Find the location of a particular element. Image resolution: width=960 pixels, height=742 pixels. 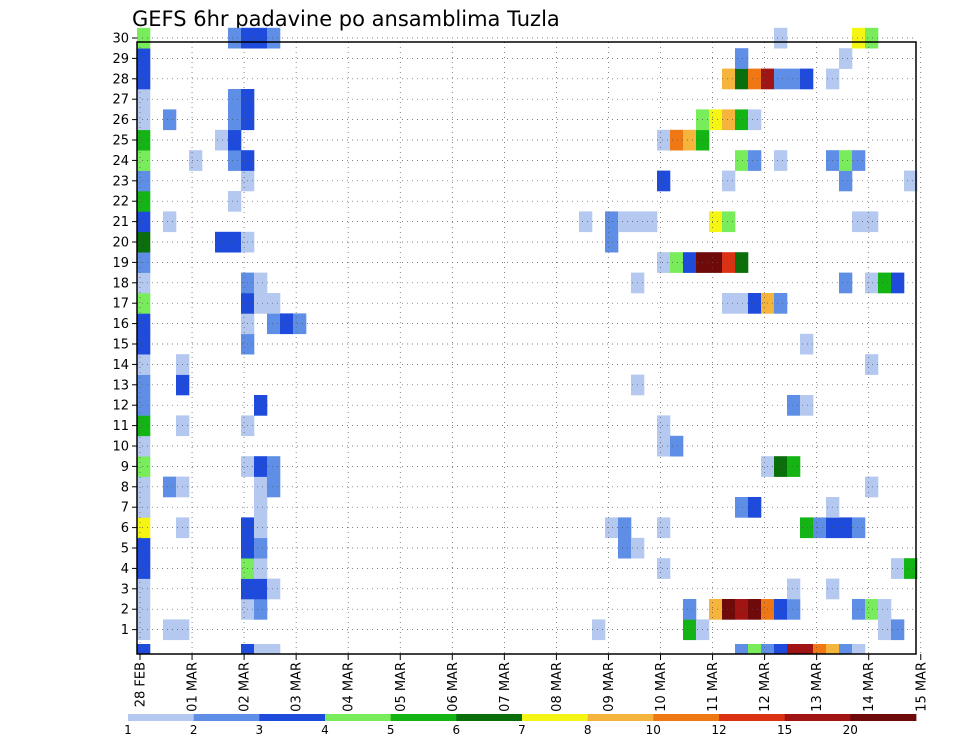

x-tick-label: 06 MAR is located at coordinates (453, 687).